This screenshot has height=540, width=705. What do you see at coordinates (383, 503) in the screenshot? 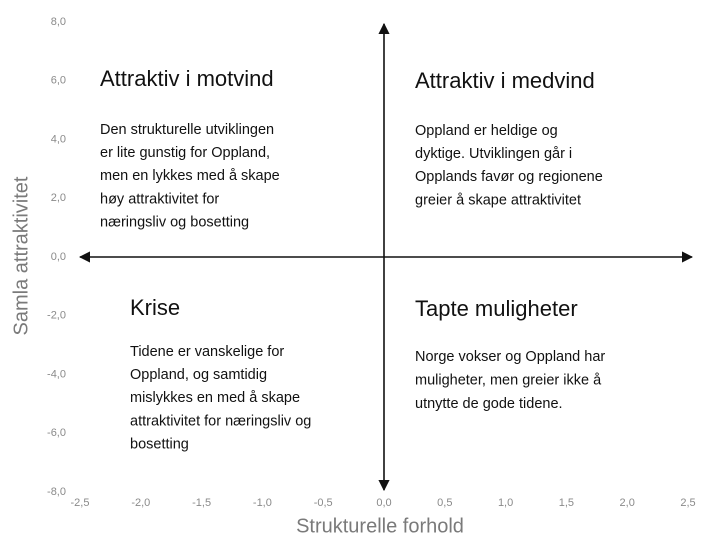
I see `x-tick-label: 0,0` at bounding box center [383, 503].